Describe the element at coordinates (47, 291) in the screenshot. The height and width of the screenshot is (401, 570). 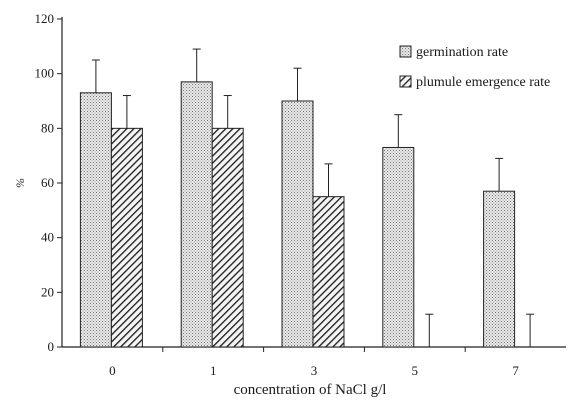
I see `y-tick-label: 20` at that location.